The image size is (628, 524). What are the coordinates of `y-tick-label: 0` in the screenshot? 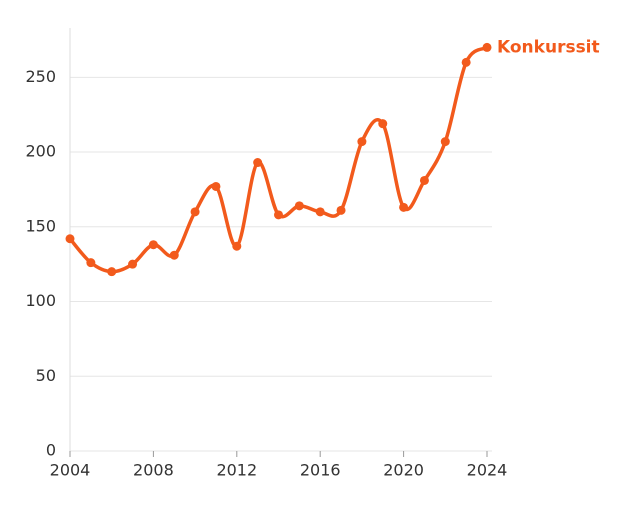 It's located at (51, 450).